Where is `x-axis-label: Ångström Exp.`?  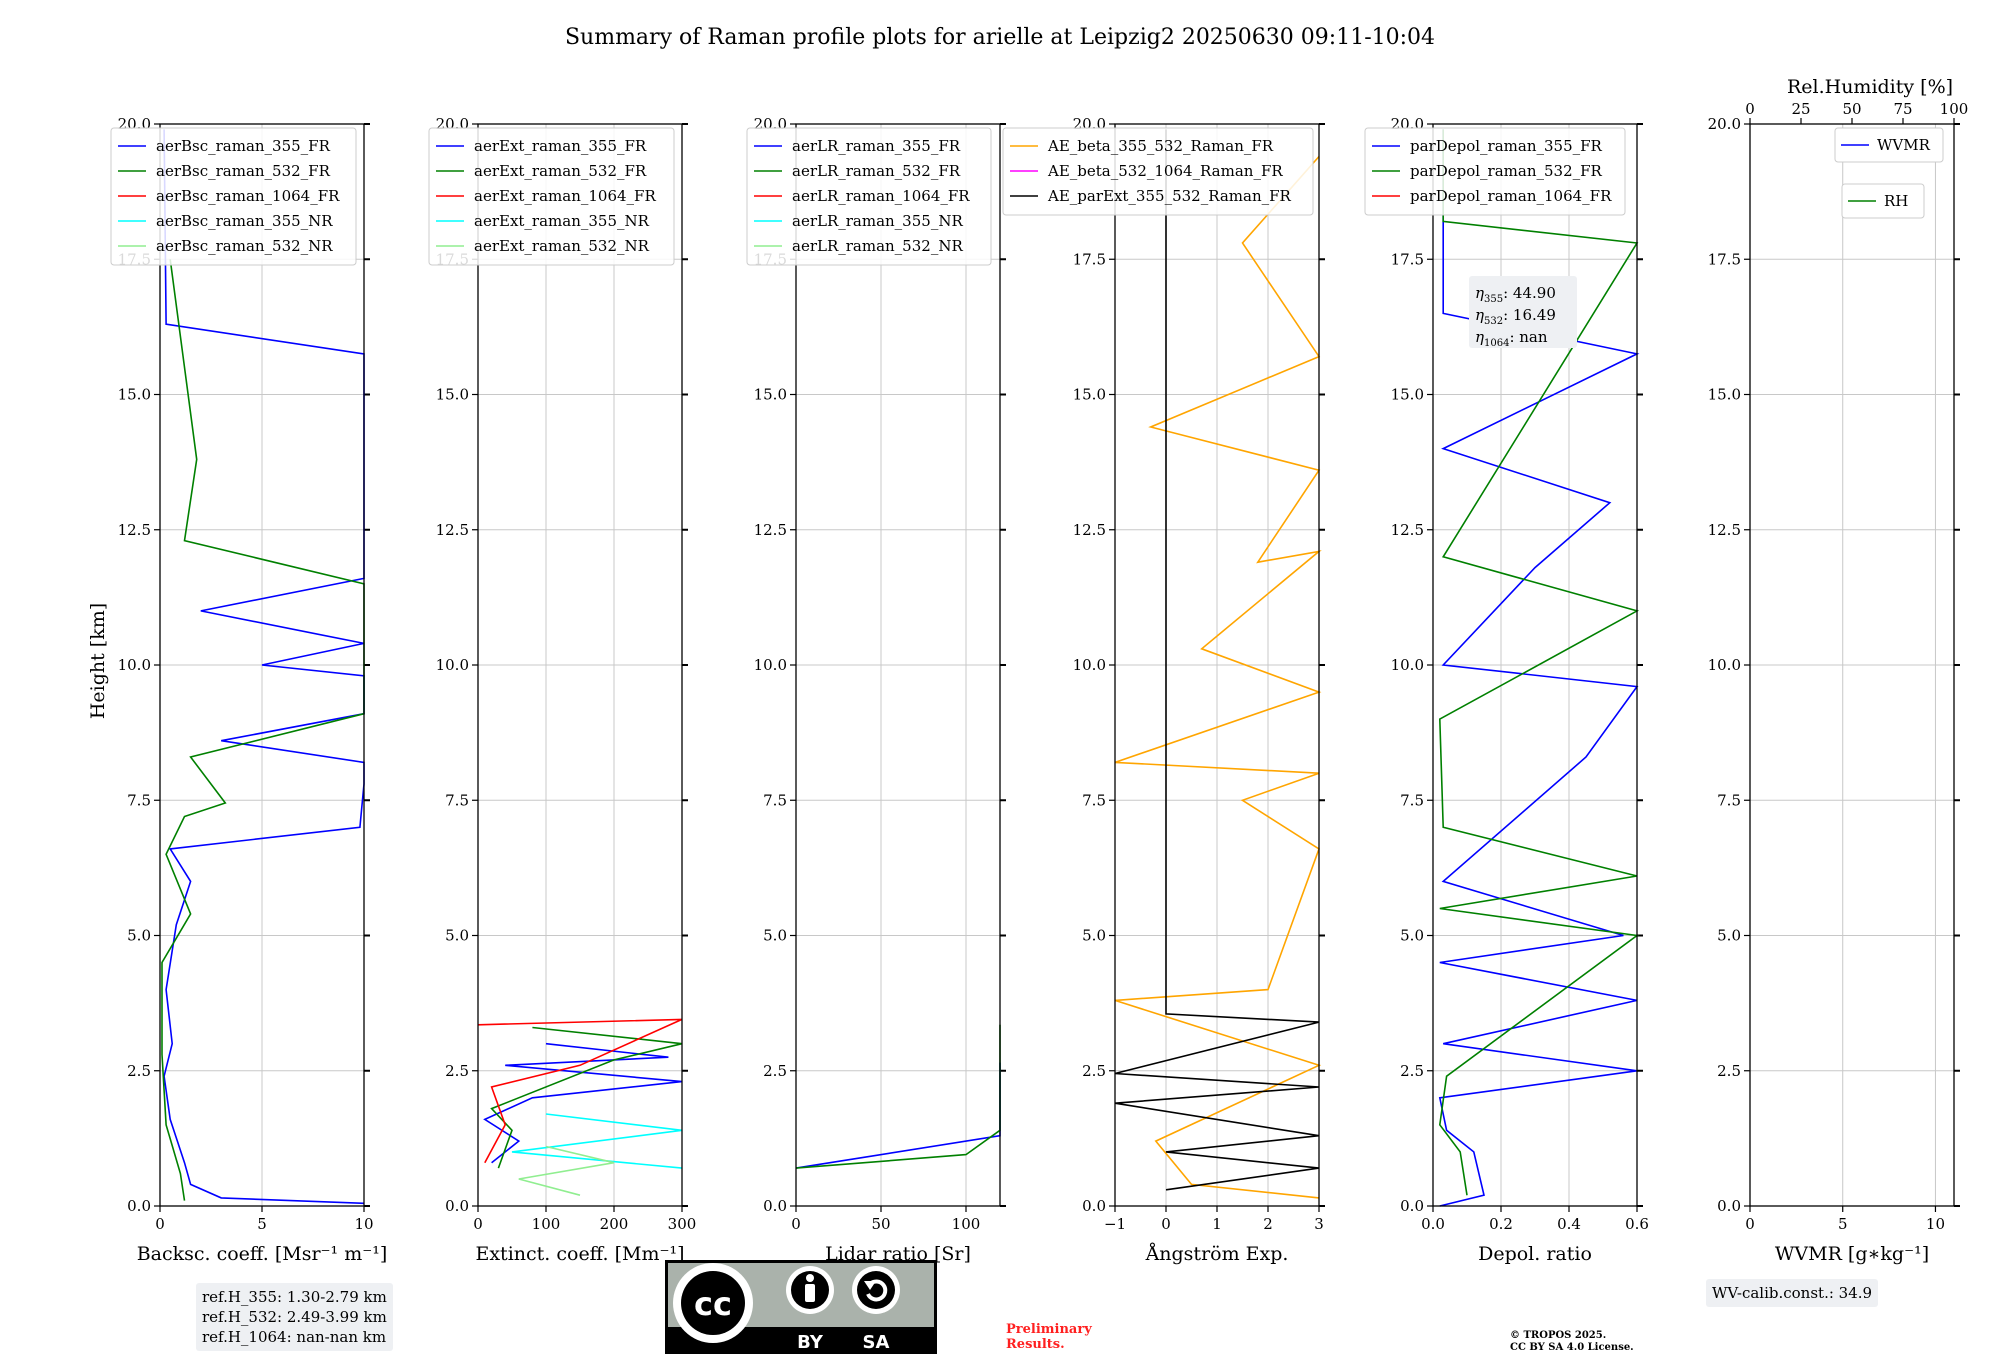
x-axis-label: Ångström Exp. is located at coordinates (1217, 1254).